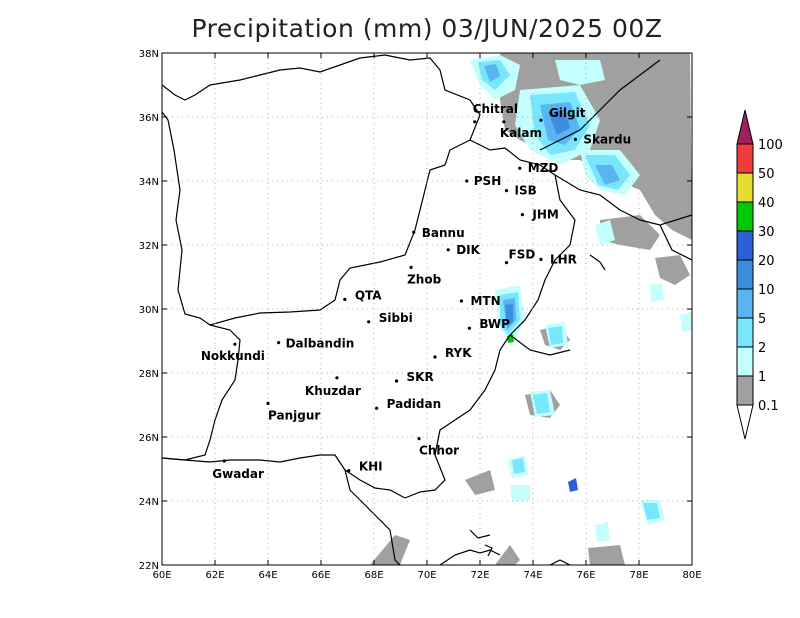 The width and height of the screenshot is (800, 618). Describe the element at coordinates (521, 133) in the screenshot. I see `city-label: Kalam` at that location.